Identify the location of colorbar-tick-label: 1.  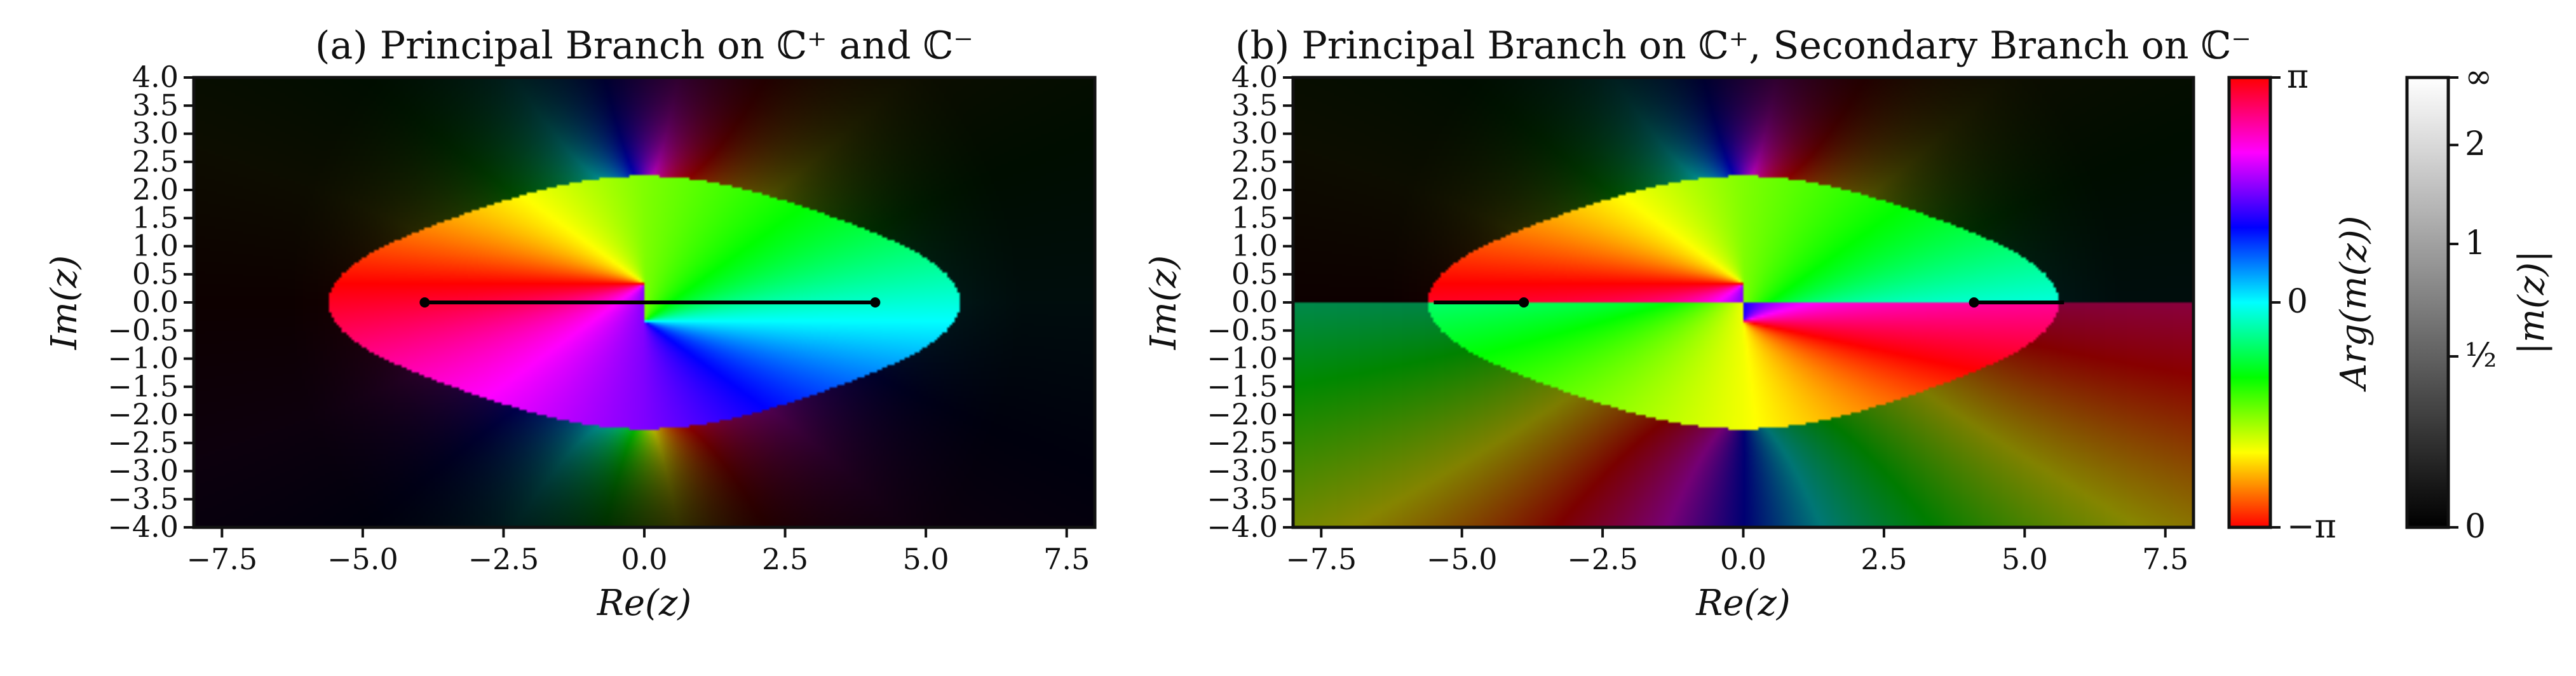
(2475, 243).